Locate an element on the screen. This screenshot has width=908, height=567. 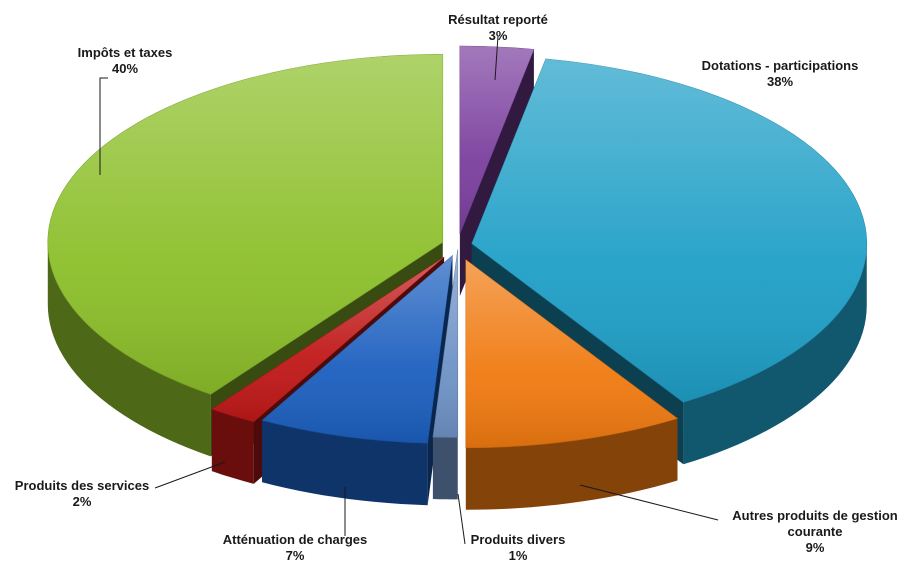
slice-label: Atténuation de charges is located at coordinates (295, 539).